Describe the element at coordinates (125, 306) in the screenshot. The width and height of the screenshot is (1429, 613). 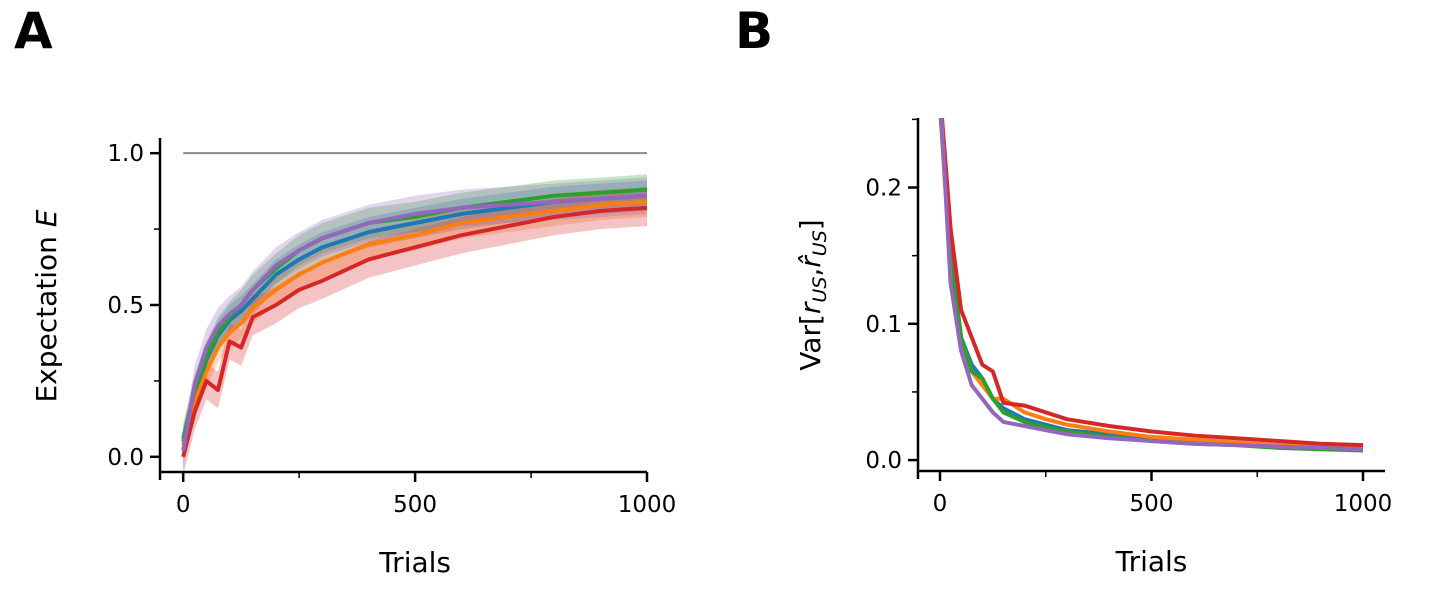
I see `y-tick-label: 0.5` at that location.